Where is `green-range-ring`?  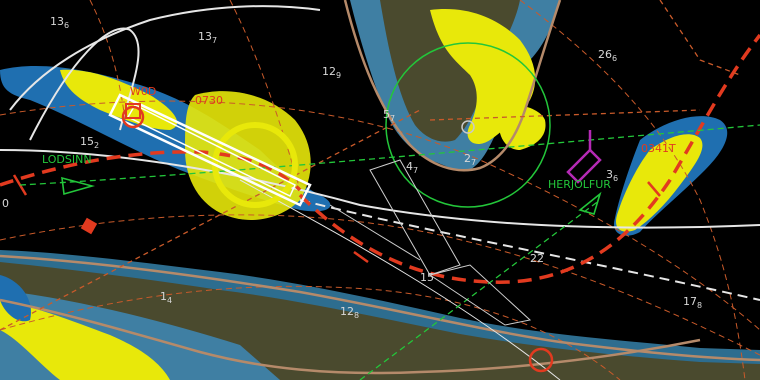
green-range-ring is located at coordinates (468, 125).